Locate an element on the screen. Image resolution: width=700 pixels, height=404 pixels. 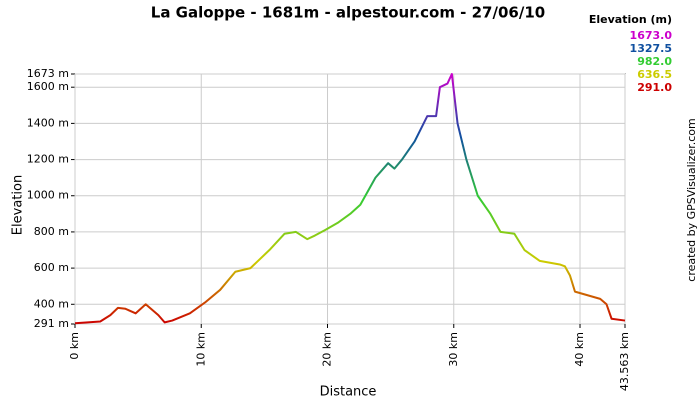
y-tick-label: 600 m is located at coordinates (51, 267).